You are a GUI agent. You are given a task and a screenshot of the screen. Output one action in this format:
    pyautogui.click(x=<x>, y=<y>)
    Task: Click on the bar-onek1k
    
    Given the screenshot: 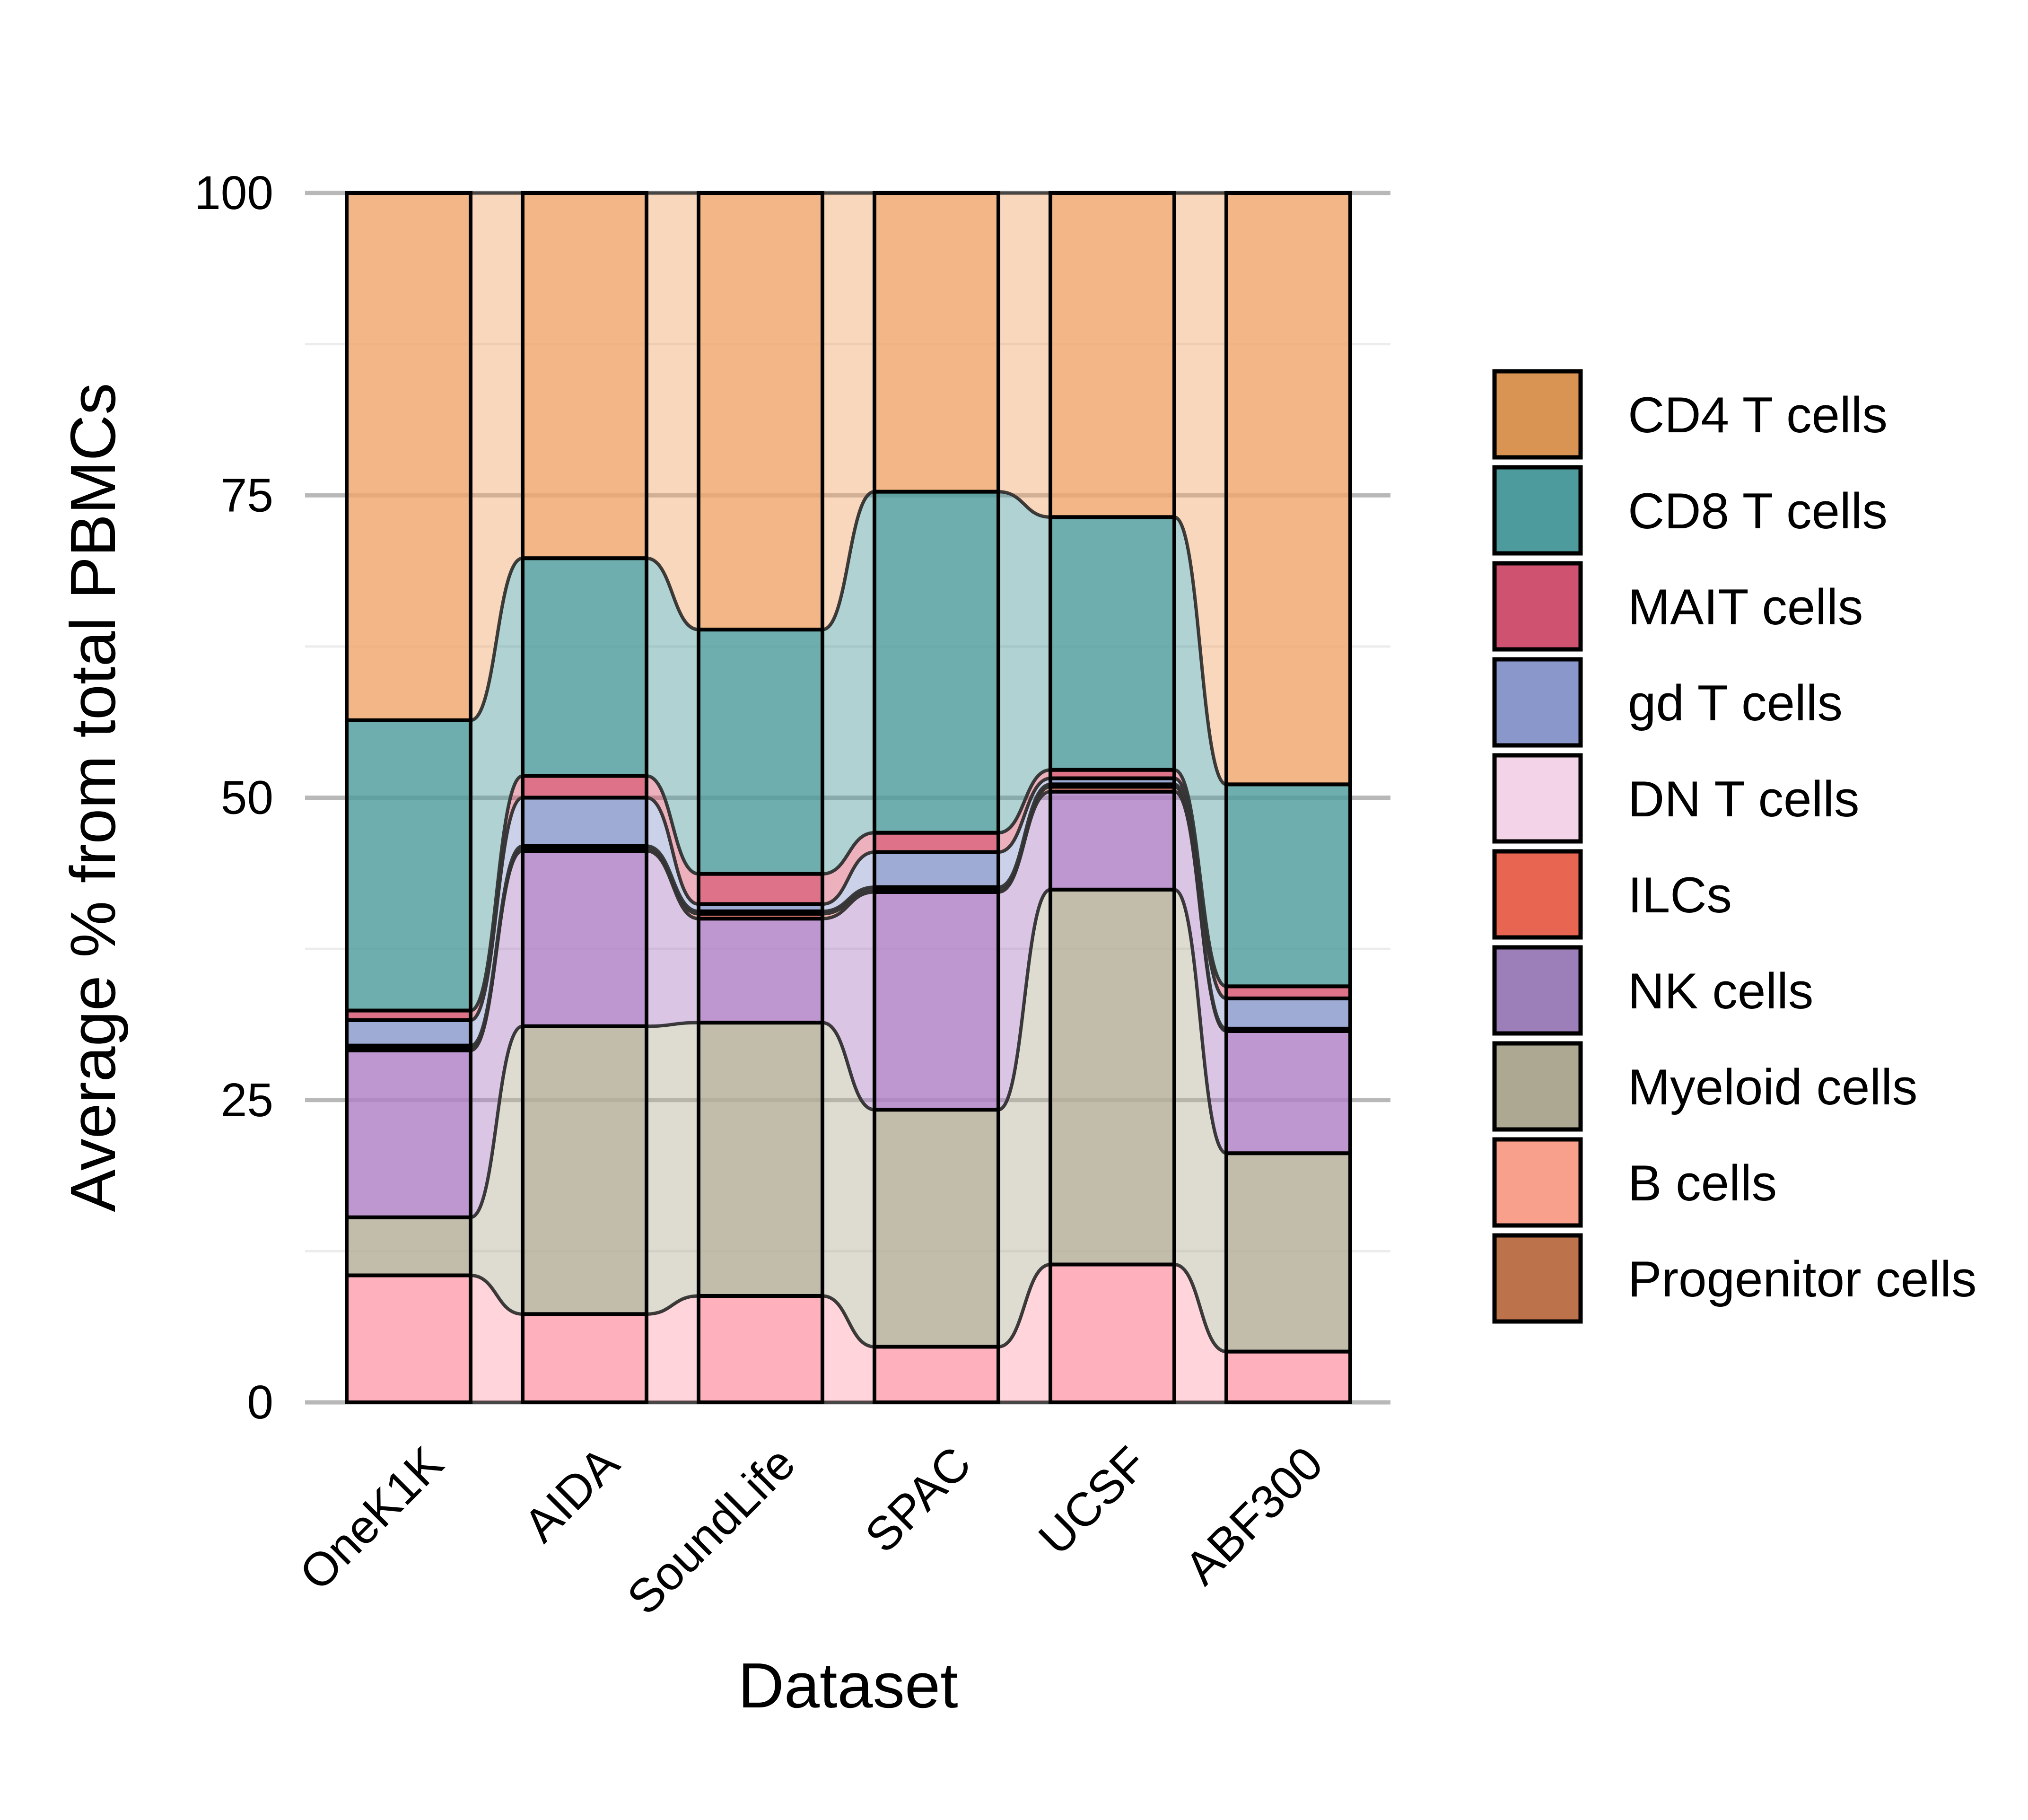 What is the action you would take?
    pyautogui.click(x=409, y=797)
    